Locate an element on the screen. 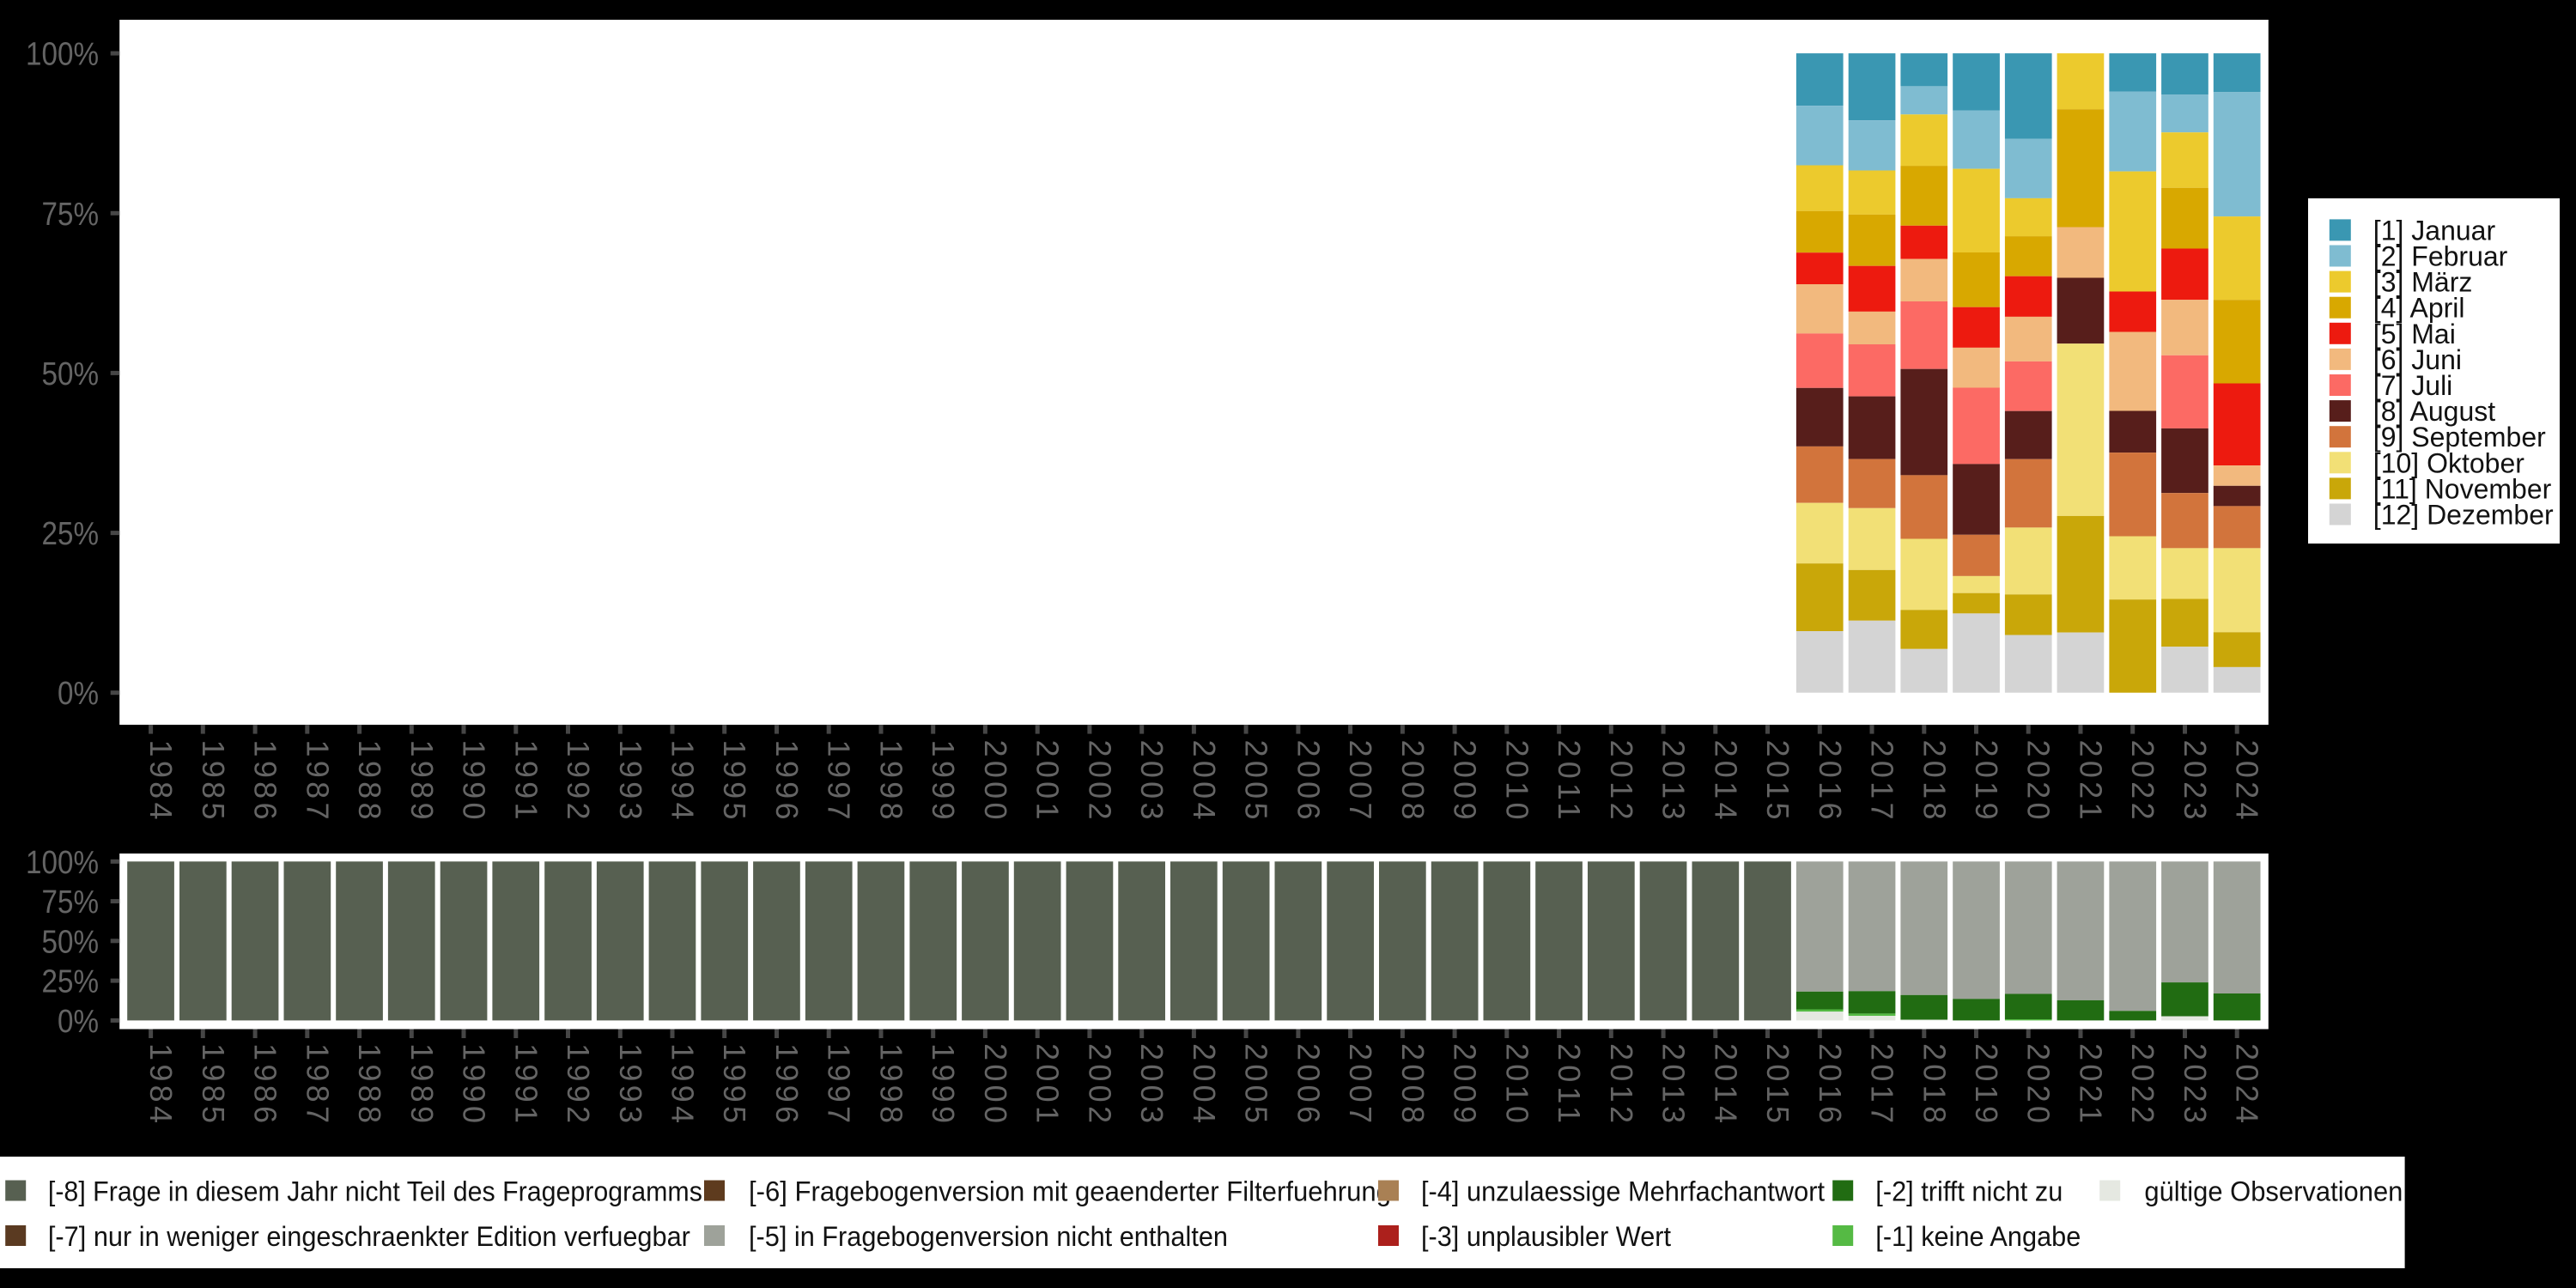  svg-text:[-4] unzulaessige Mehrfachantw: [-4] unzulaessige Mehrfachantwort is located at coordinates (1623, 1191).